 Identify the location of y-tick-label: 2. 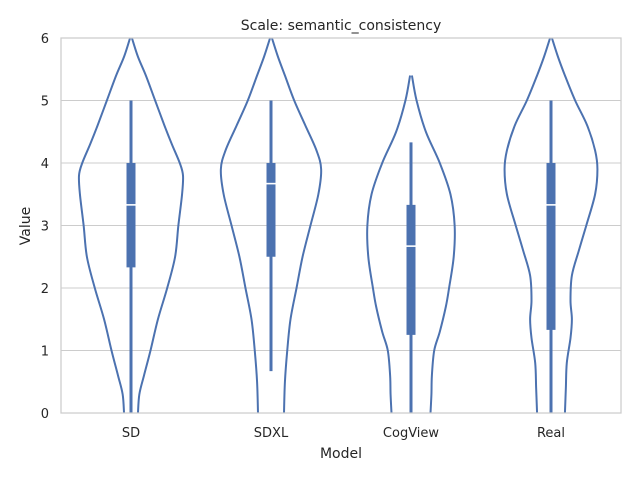
(45, 289).